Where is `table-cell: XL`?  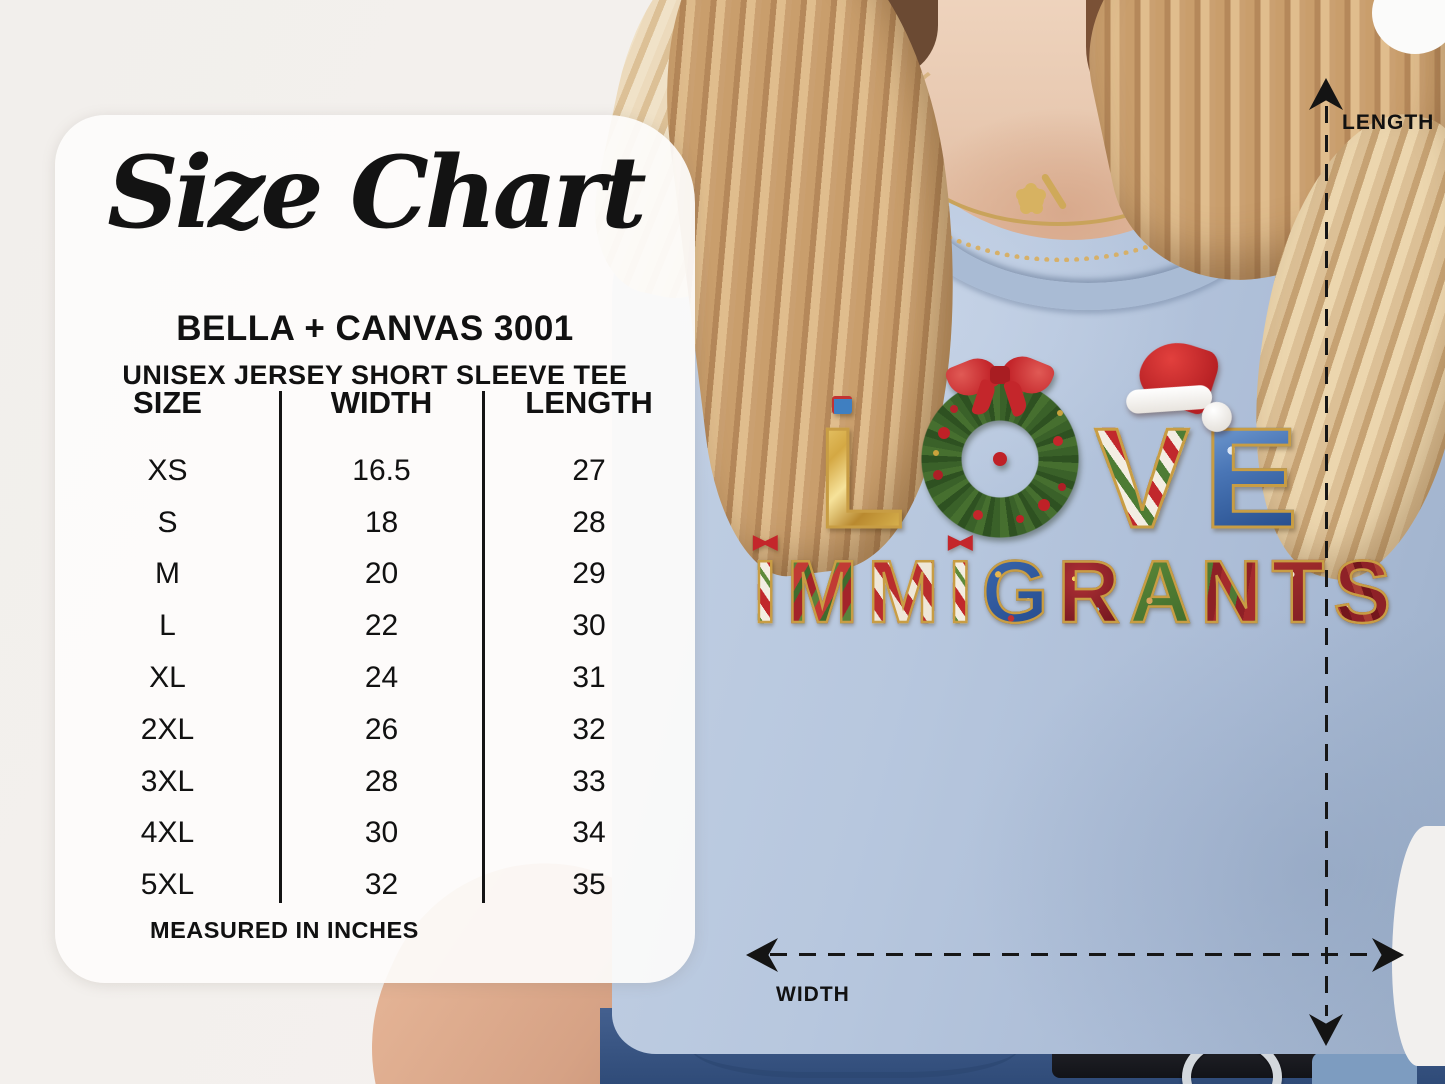 table-cell: XL is located at coordinates (167, 678).